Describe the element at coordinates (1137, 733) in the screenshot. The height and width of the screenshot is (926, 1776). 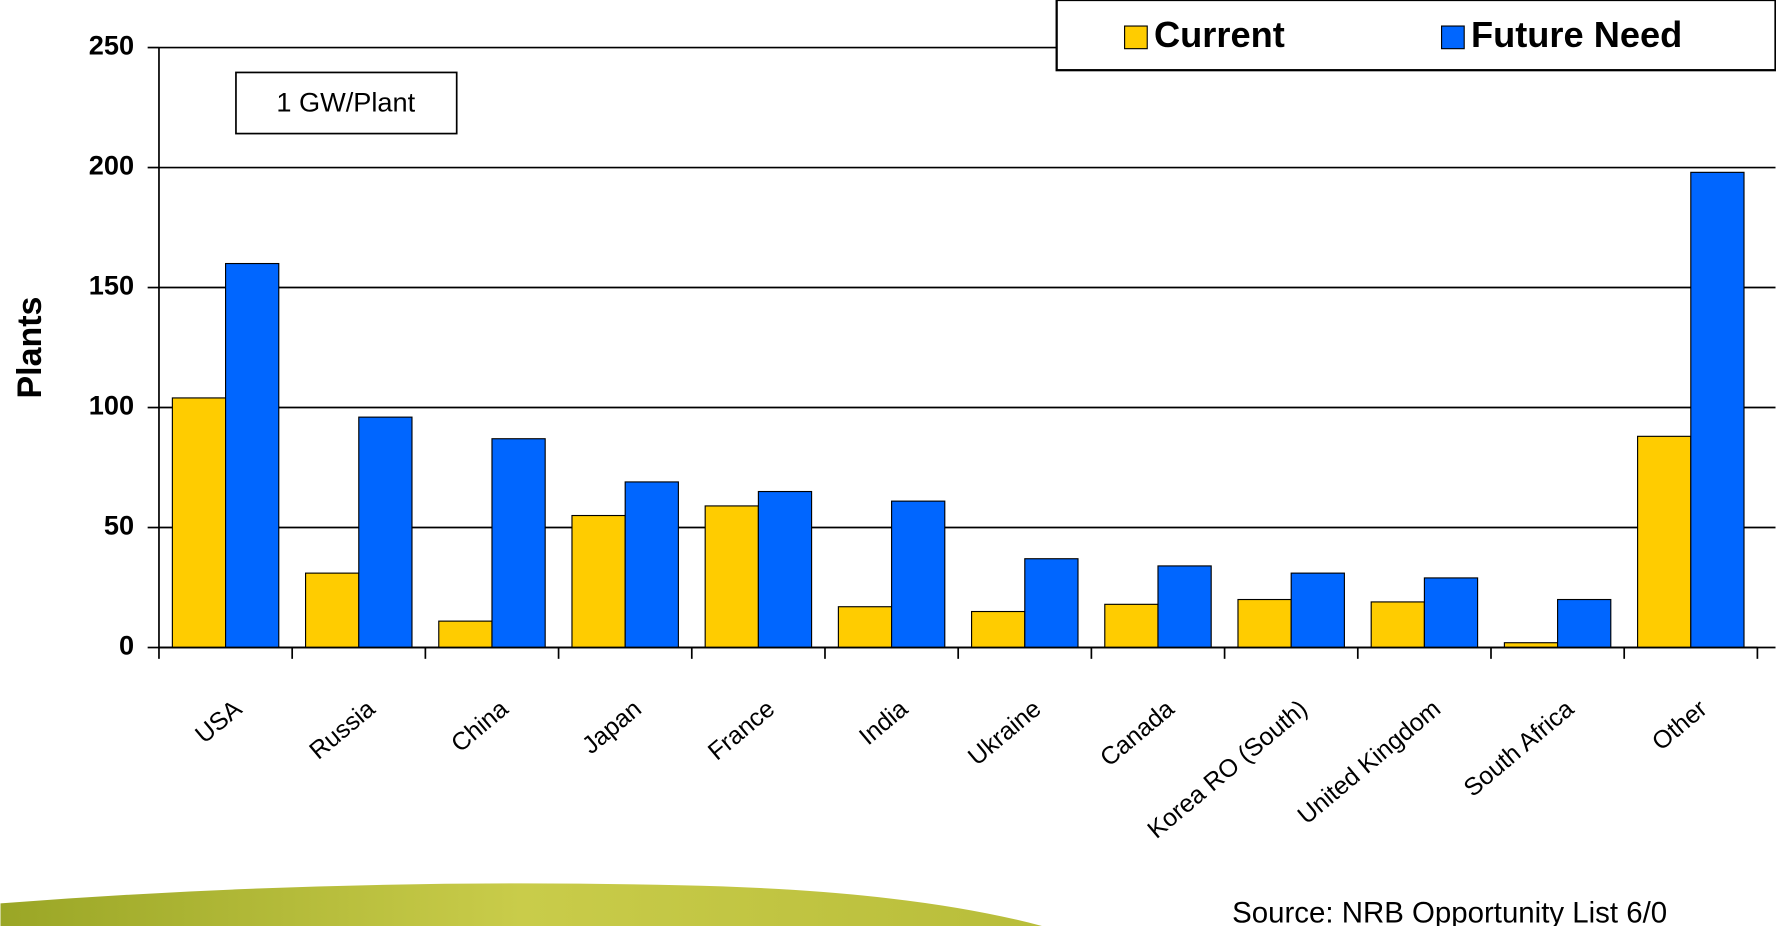
I see `x-tick-label: Canada` at that location.